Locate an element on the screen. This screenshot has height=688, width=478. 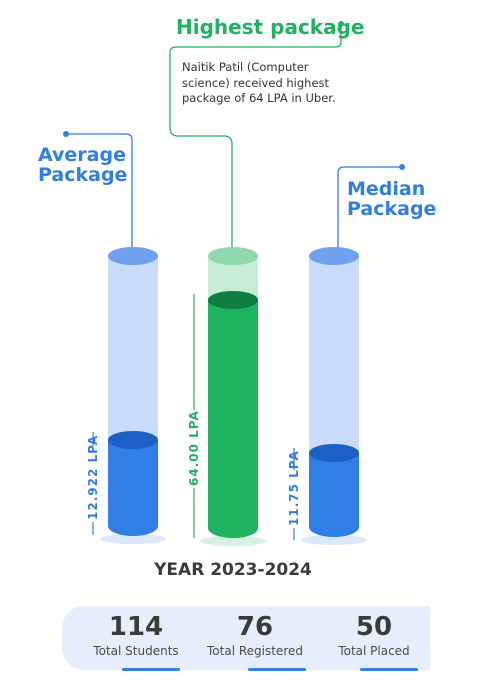
median-title-line1: Median is located at coordinates (386, 189).